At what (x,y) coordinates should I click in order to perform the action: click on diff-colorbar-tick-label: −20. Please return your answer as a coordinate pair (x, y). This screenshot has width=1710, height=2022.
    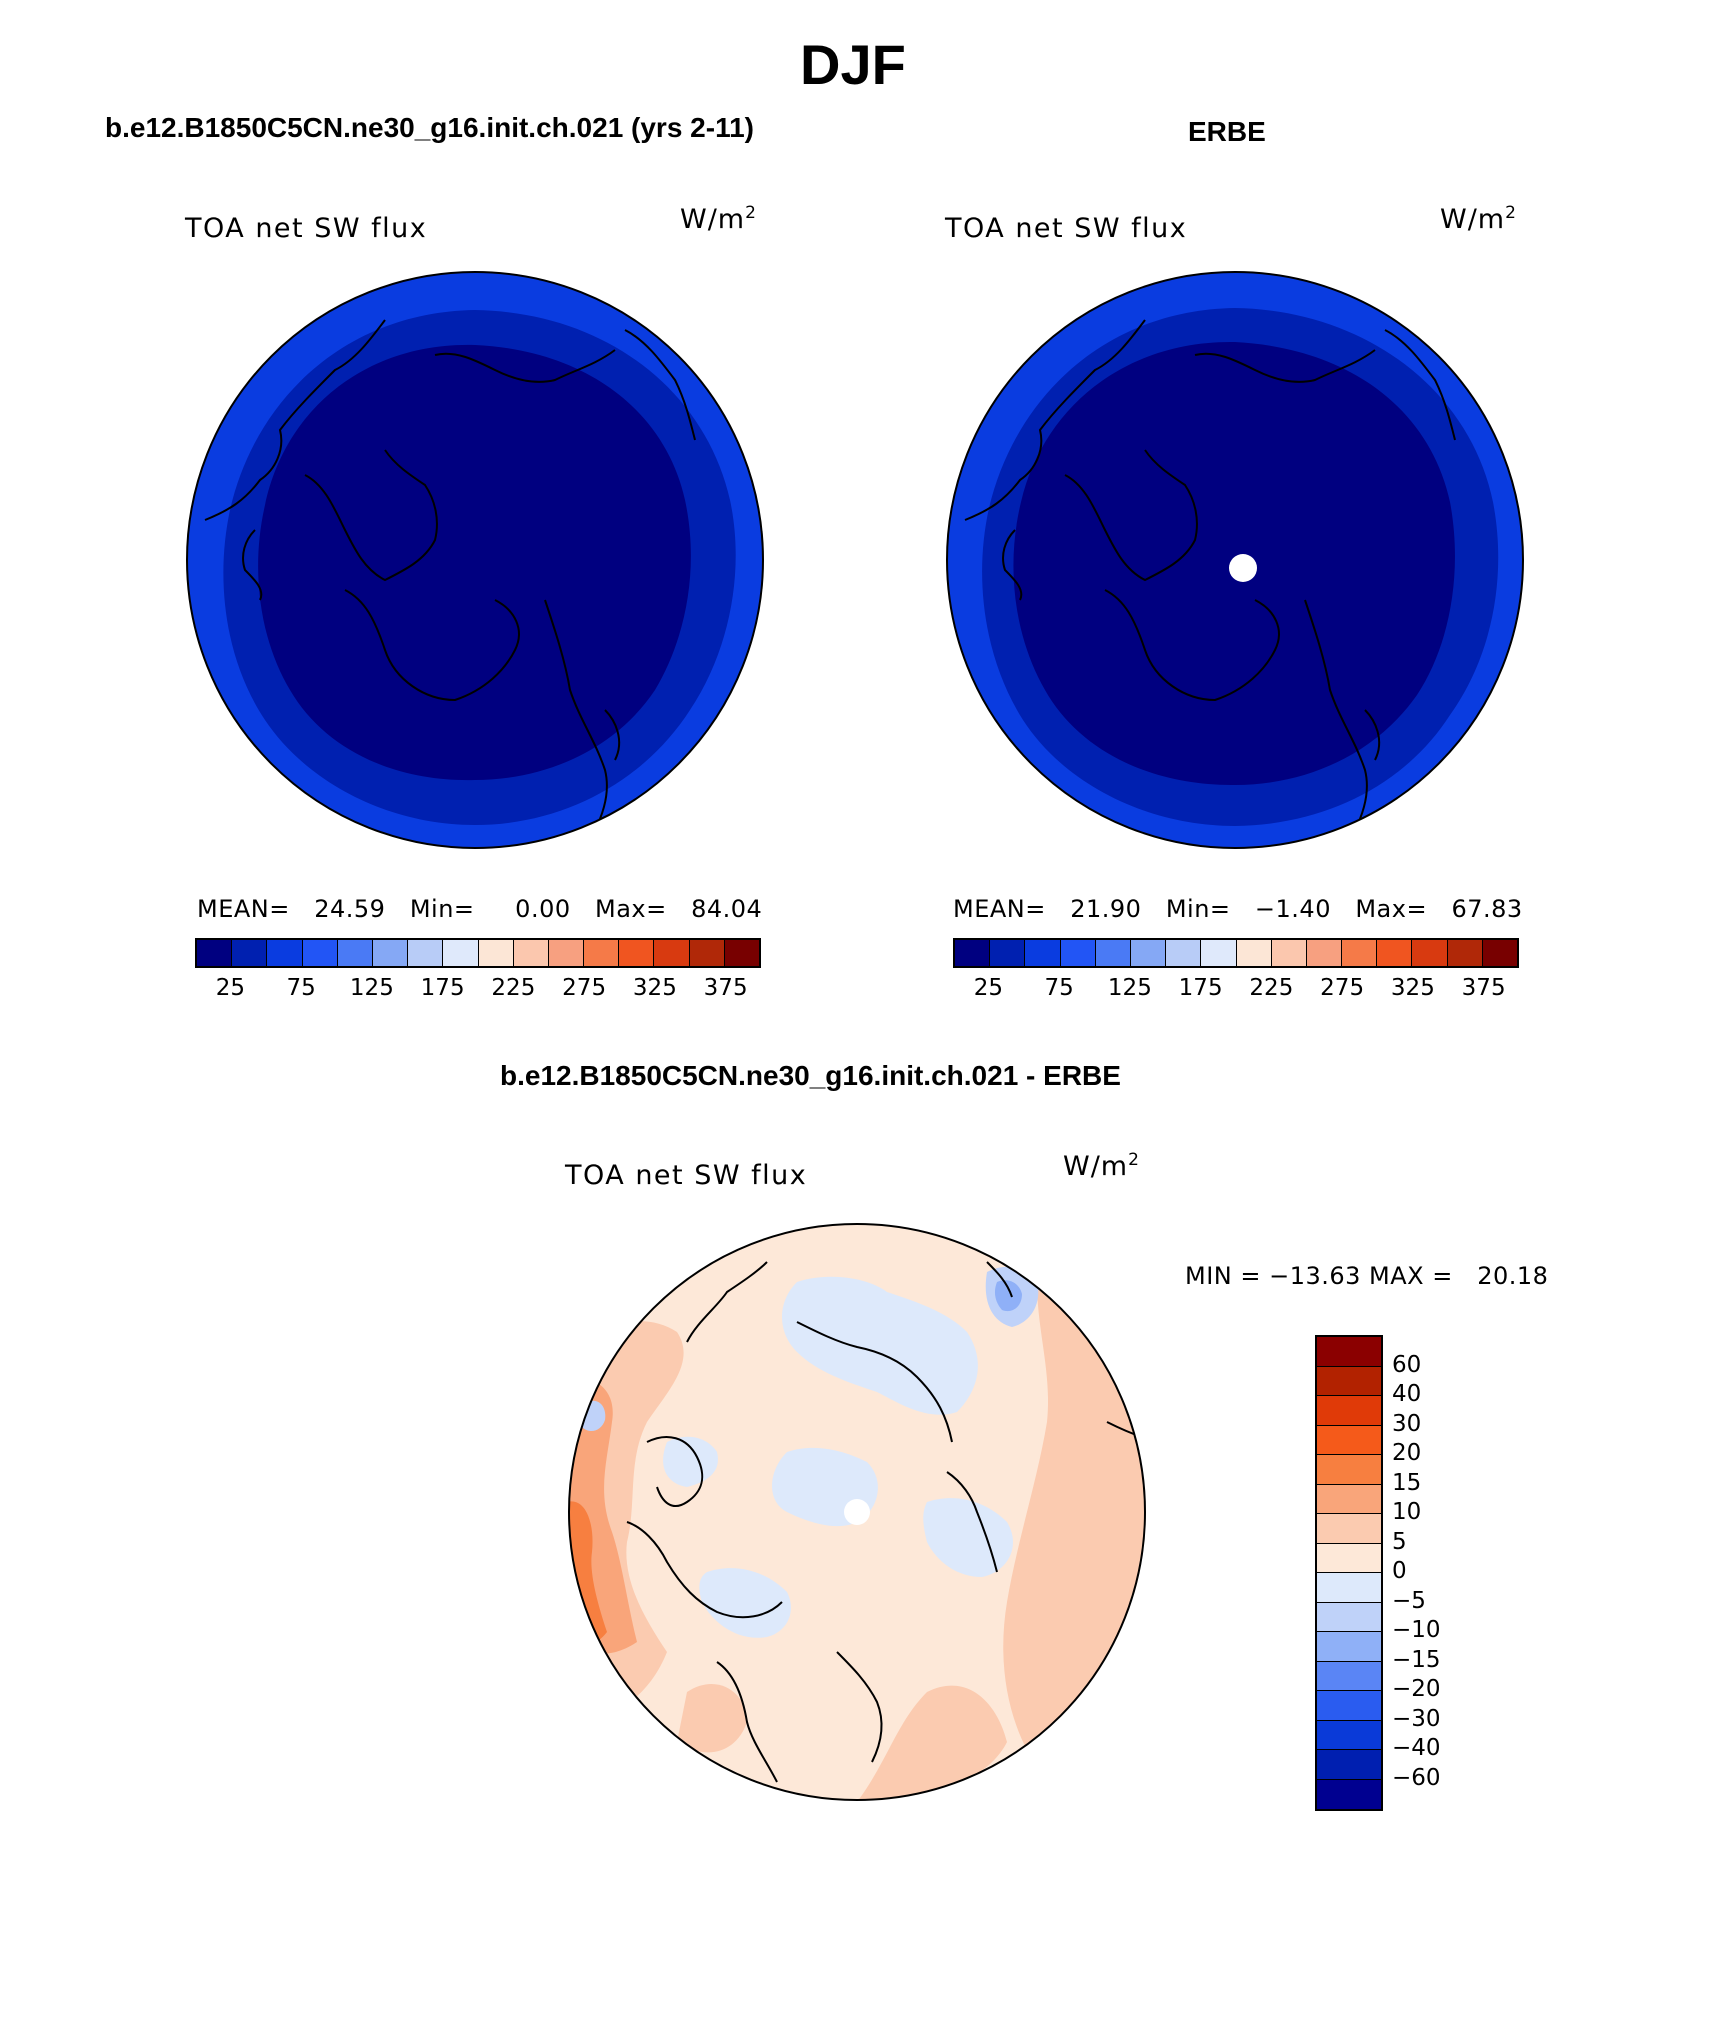
    Looking at the image, I should click on (1416, 1689).